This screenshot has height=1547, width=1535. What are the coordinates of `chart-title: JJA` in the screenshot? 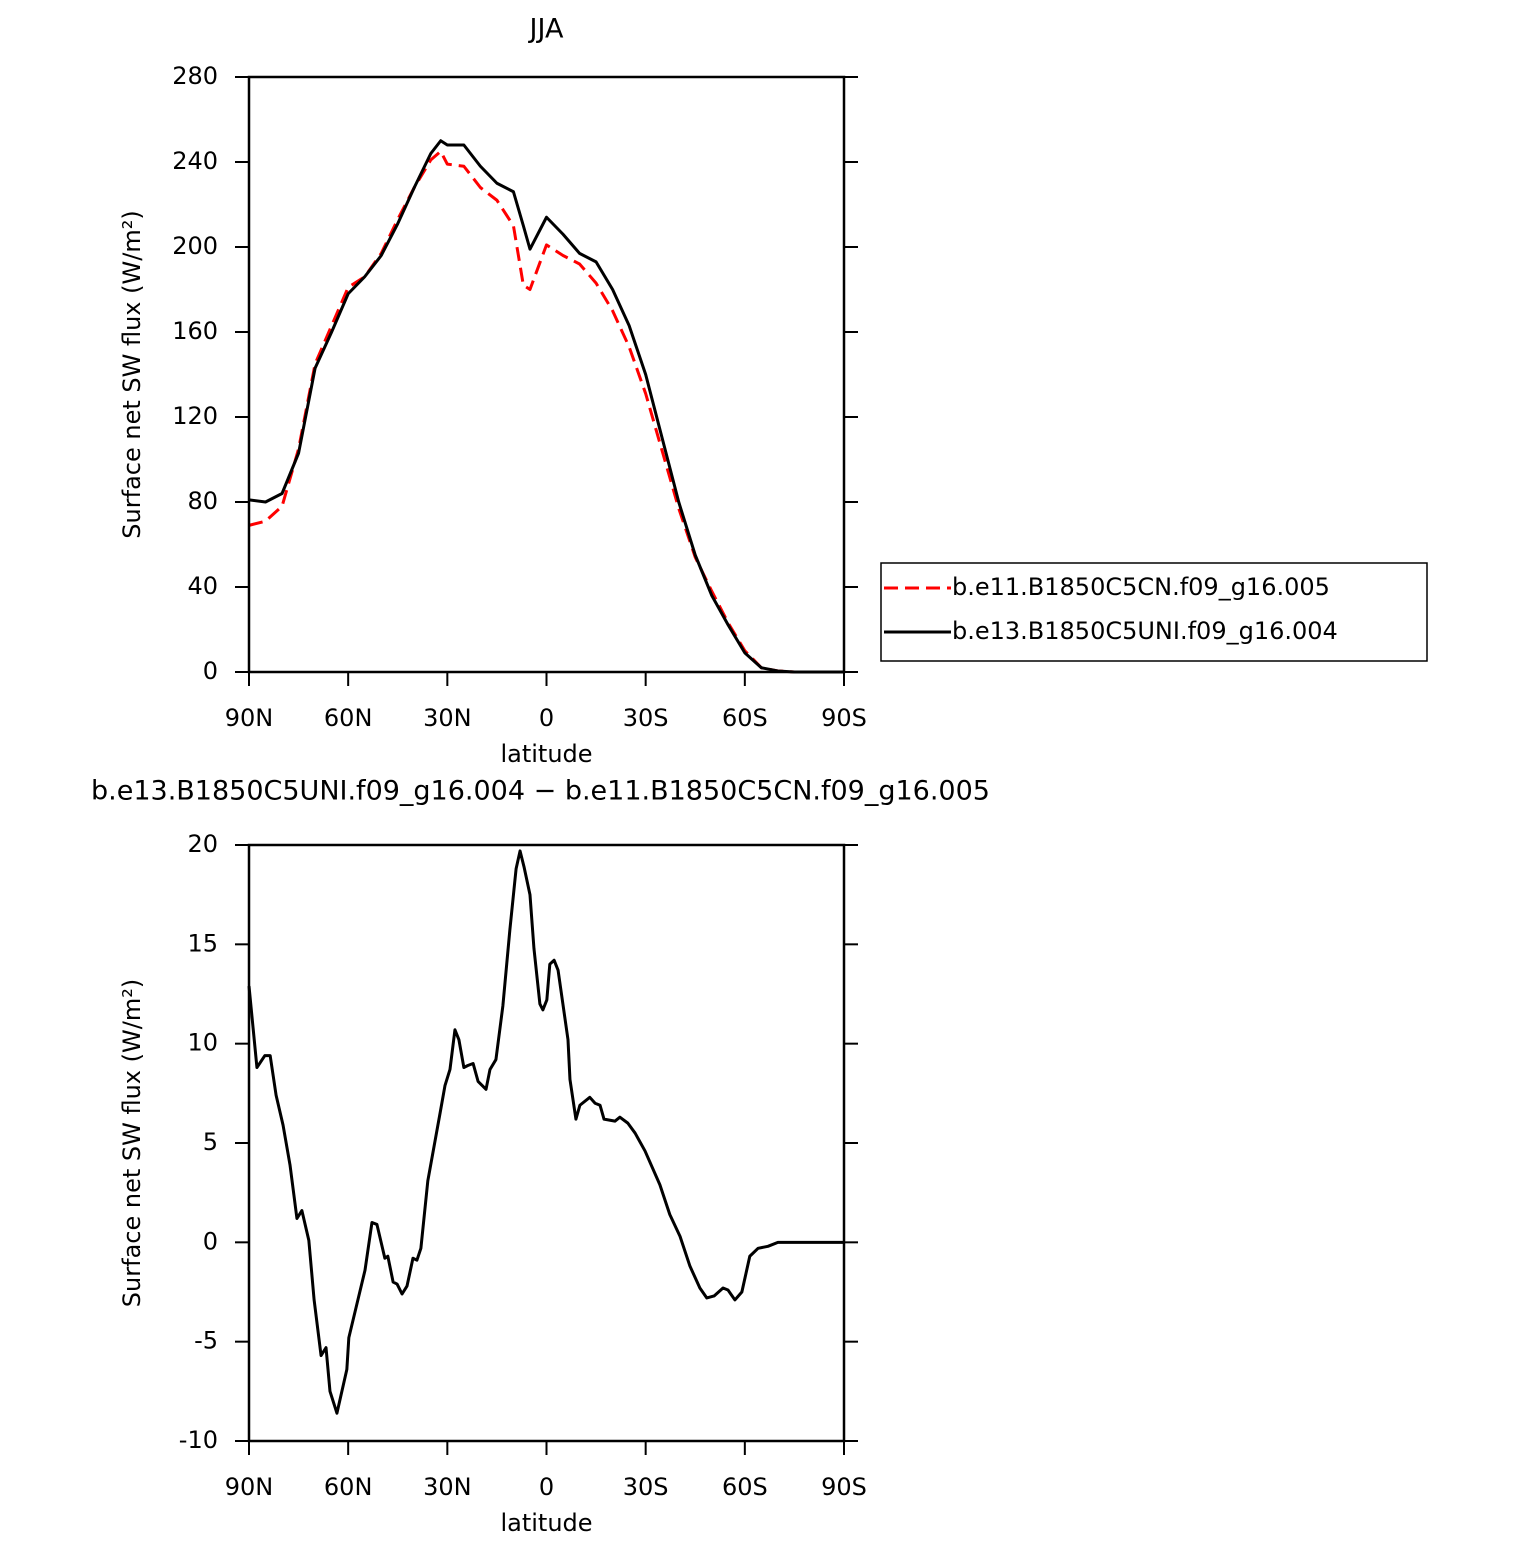 It's located at (546, 29).